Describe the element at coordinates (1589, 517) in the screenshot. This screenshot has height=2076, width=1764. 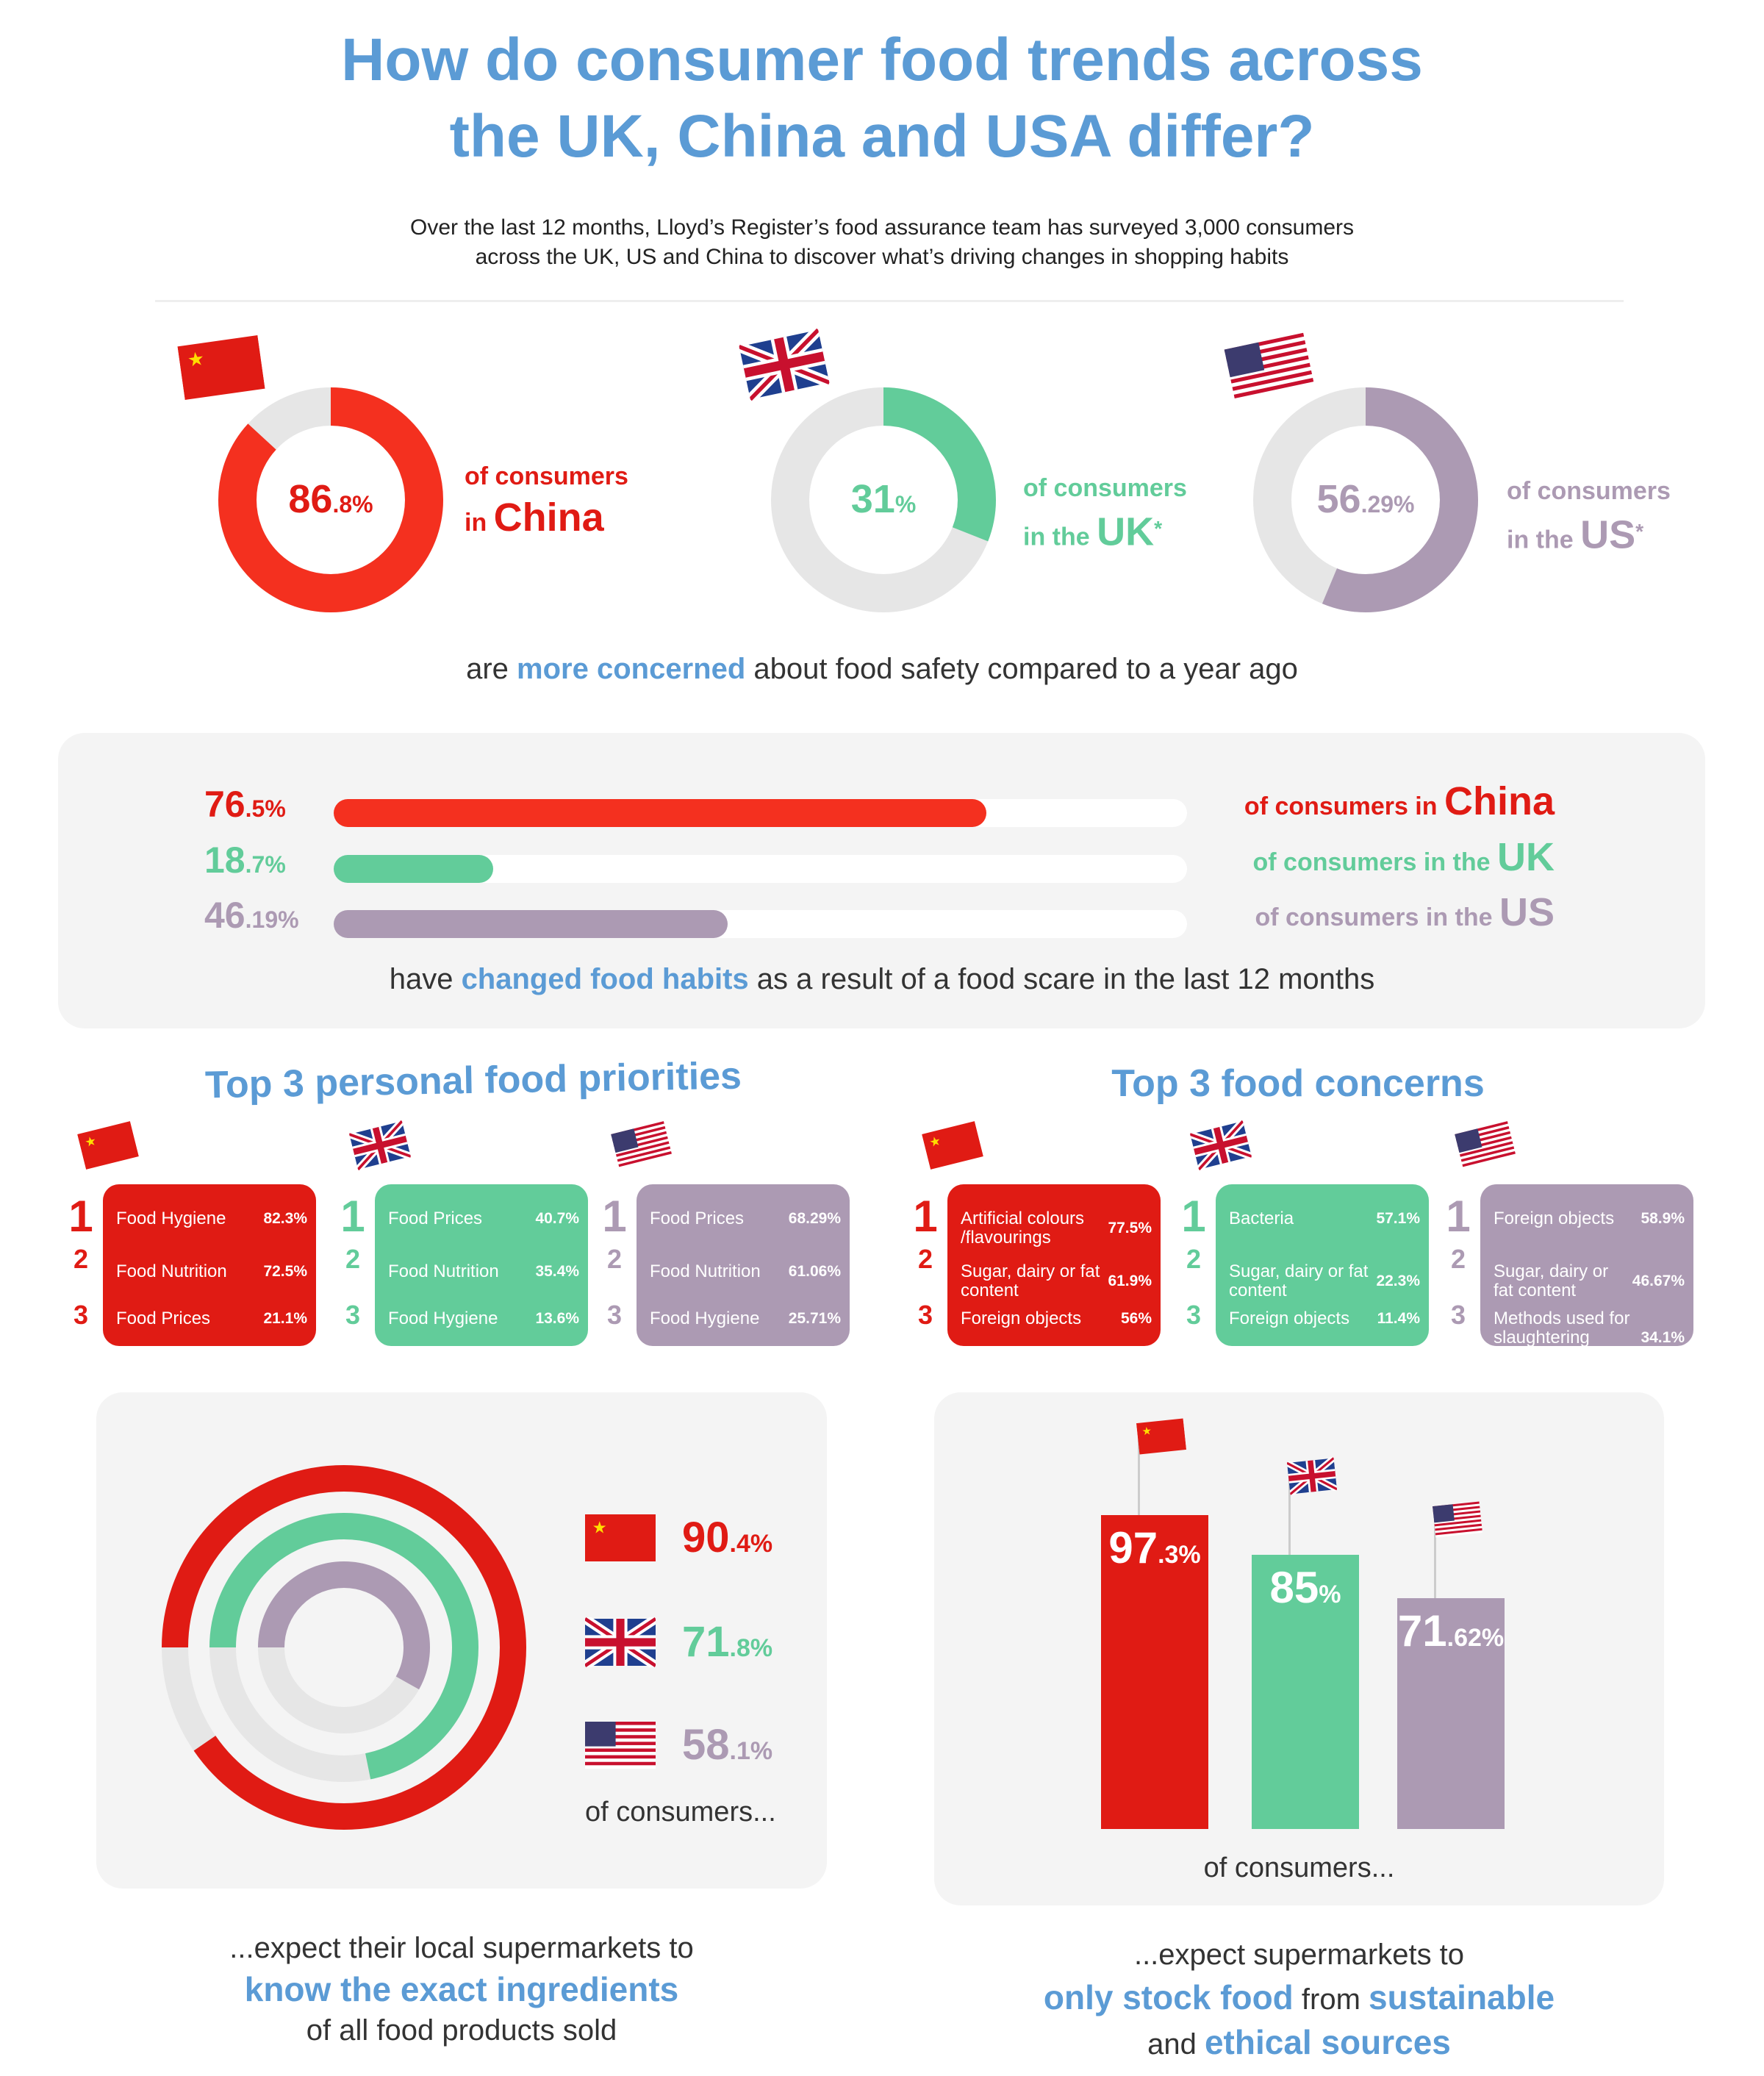
I see `us-donut-label: of consumers in the US*` at that location.